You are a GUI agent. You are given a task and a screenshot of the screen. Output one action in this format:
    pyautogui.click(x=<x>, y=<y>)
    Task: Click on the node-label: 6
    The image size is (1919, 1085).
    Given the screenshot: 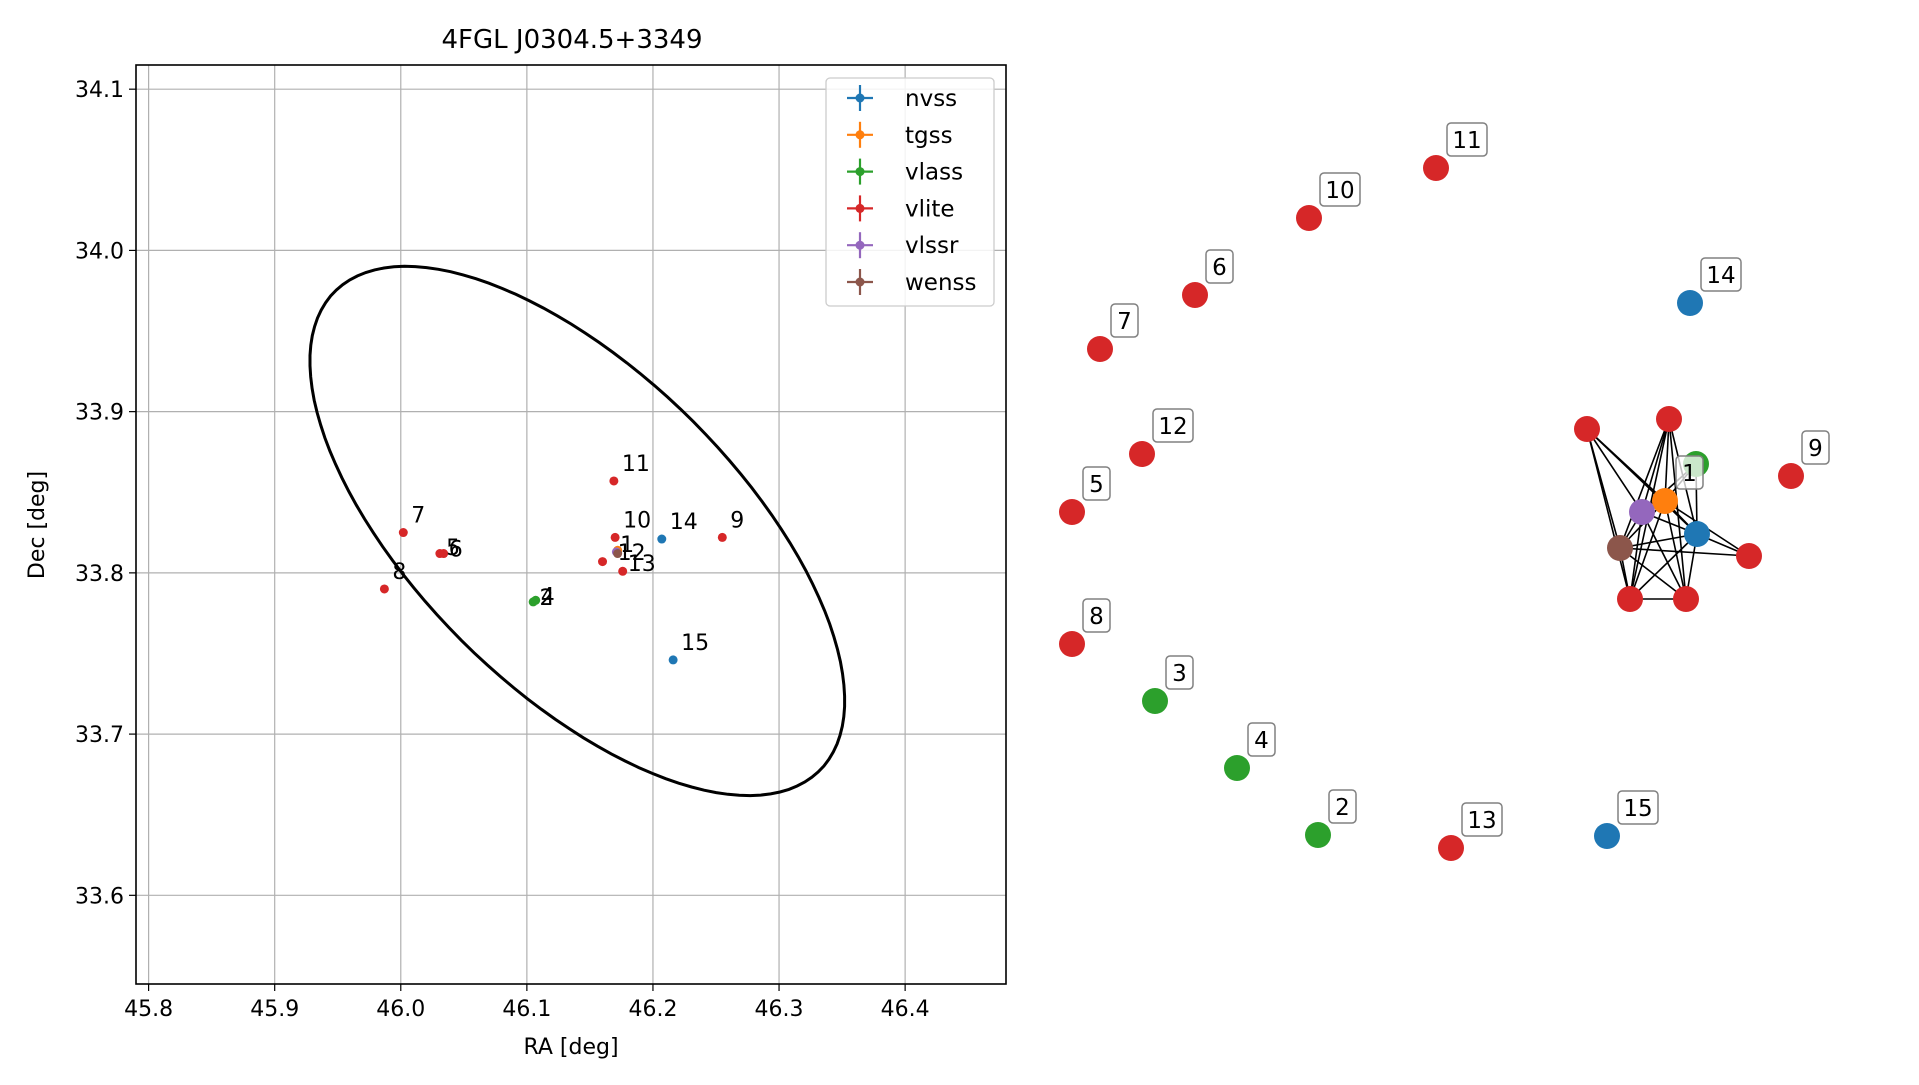 What is the action you would take?
    pyautogui.click(x=1219, y=268)
    